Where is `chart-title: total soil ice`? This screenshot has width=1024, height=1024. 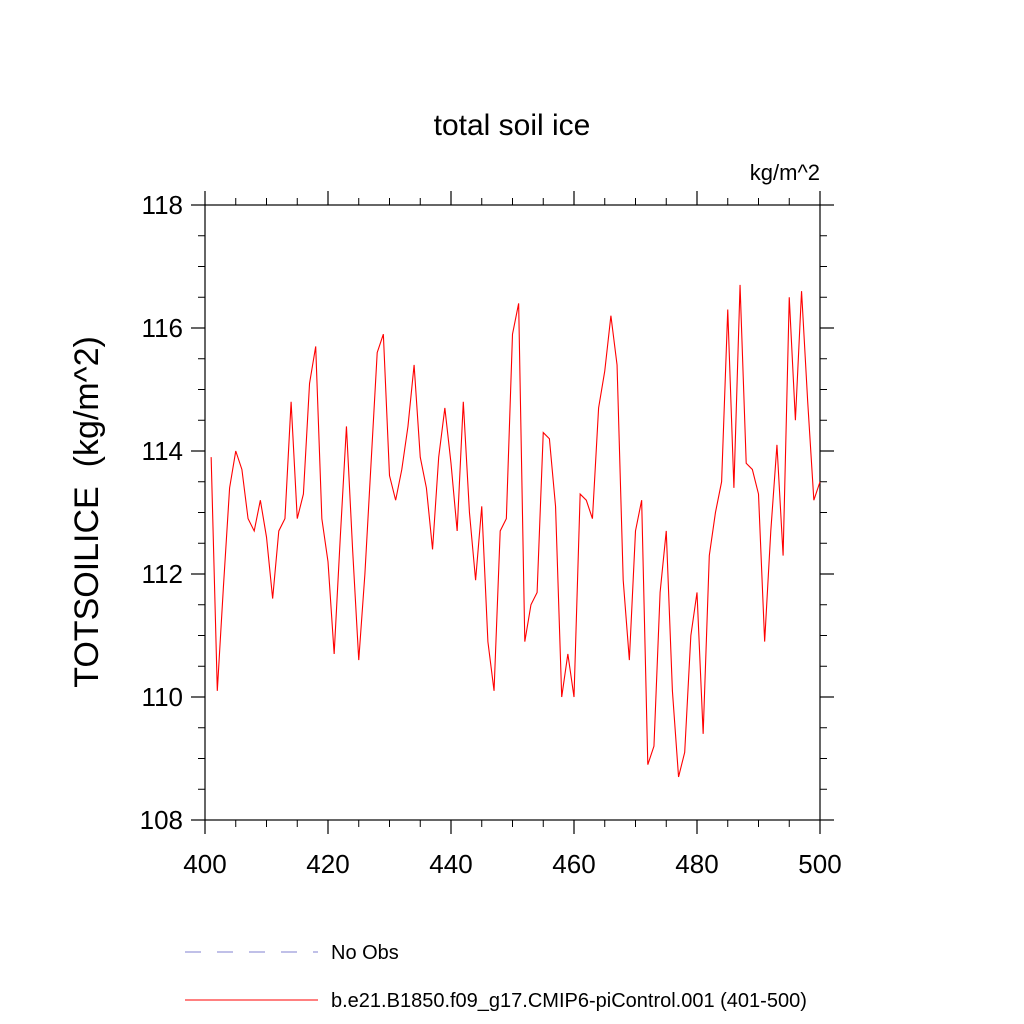 chart-title: total soil ice is located at coordinates (512, 125).